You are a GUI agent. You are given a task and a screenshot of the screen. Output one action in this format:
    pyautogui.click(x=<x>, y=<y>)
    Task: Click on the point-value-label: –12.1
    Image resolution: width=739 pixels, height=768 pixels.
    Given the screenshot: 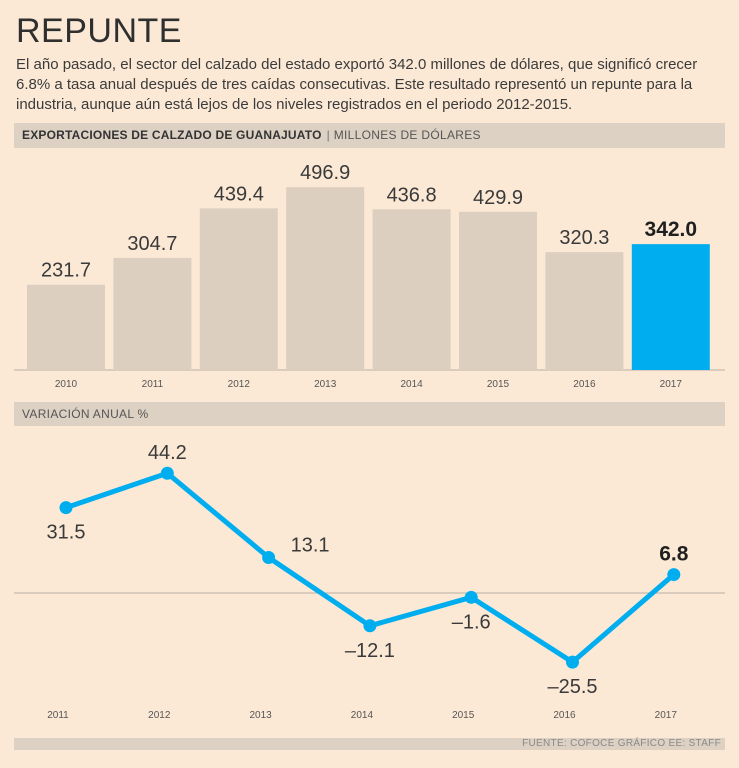 What is the action you would take?
    pyautogui.click(x=370, y=651)
    